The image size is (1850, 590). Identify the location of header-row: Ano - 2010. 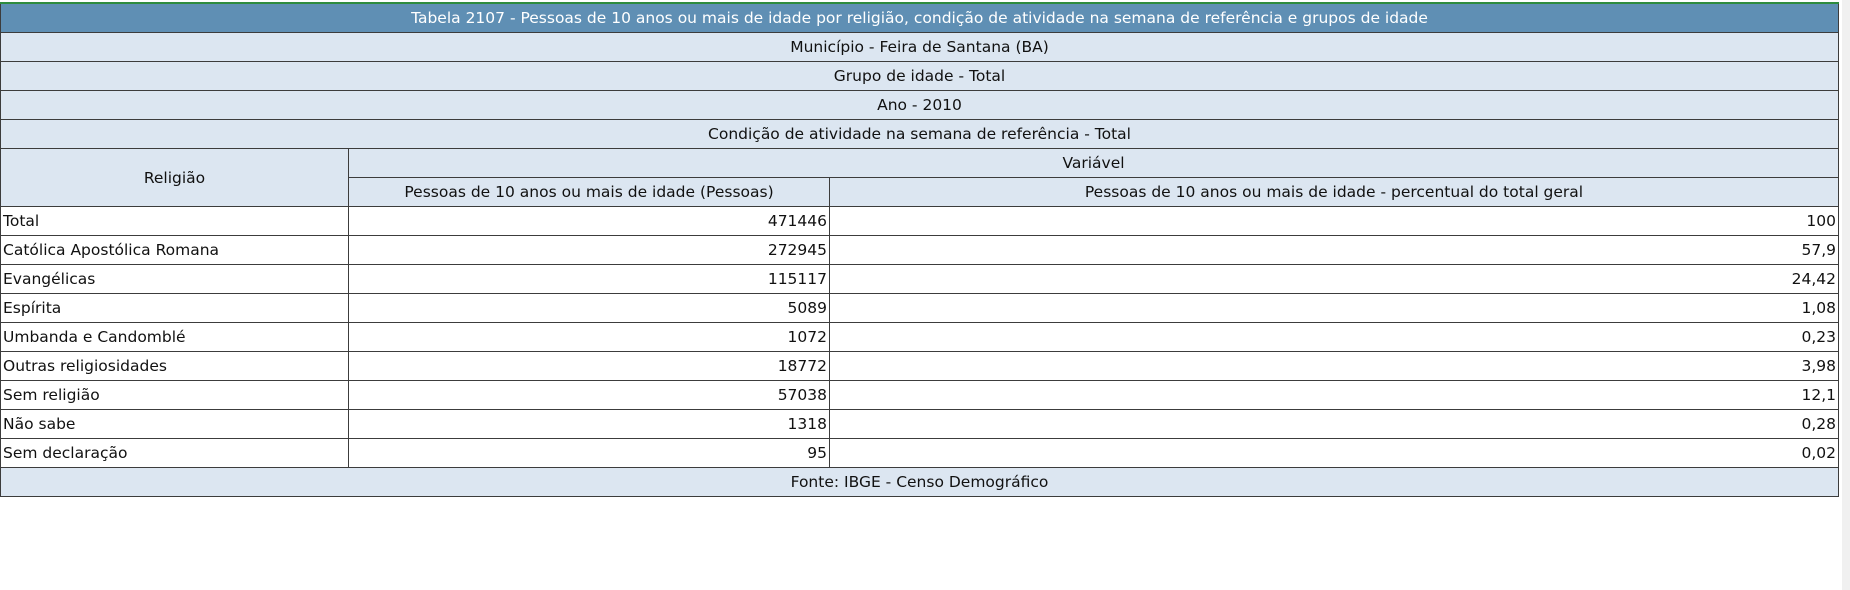
(919, 105).